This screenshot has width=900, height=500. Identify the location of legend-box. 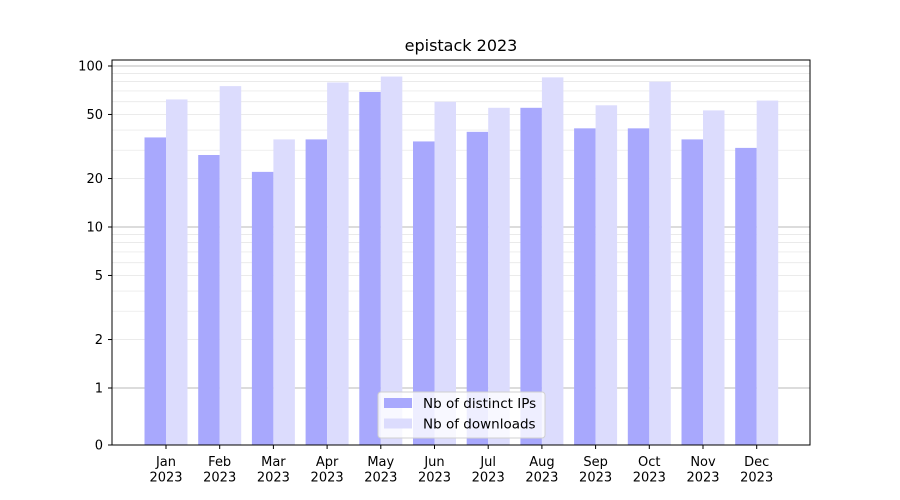
(461, 415).